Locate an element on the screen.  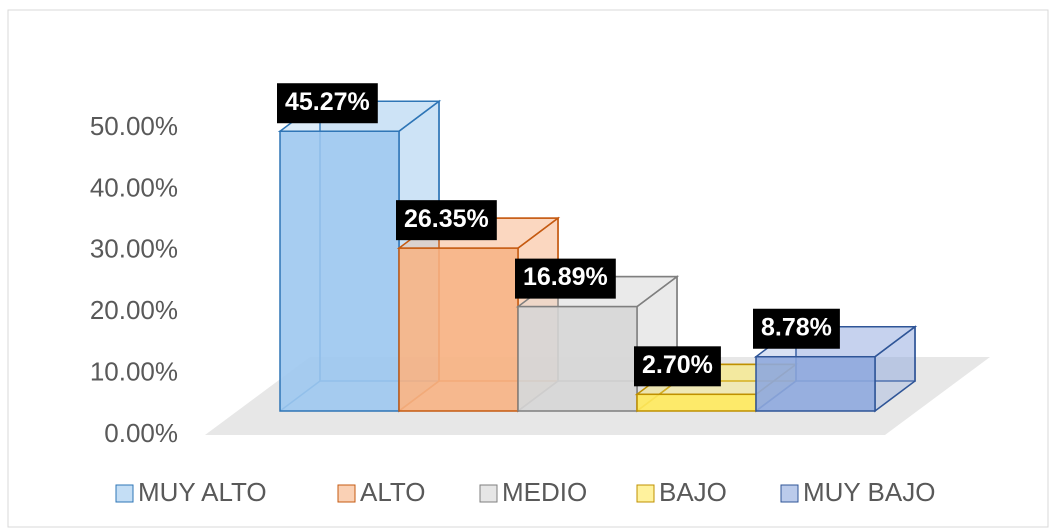
data-label: 2.70% is located at coordinates (677, 365).